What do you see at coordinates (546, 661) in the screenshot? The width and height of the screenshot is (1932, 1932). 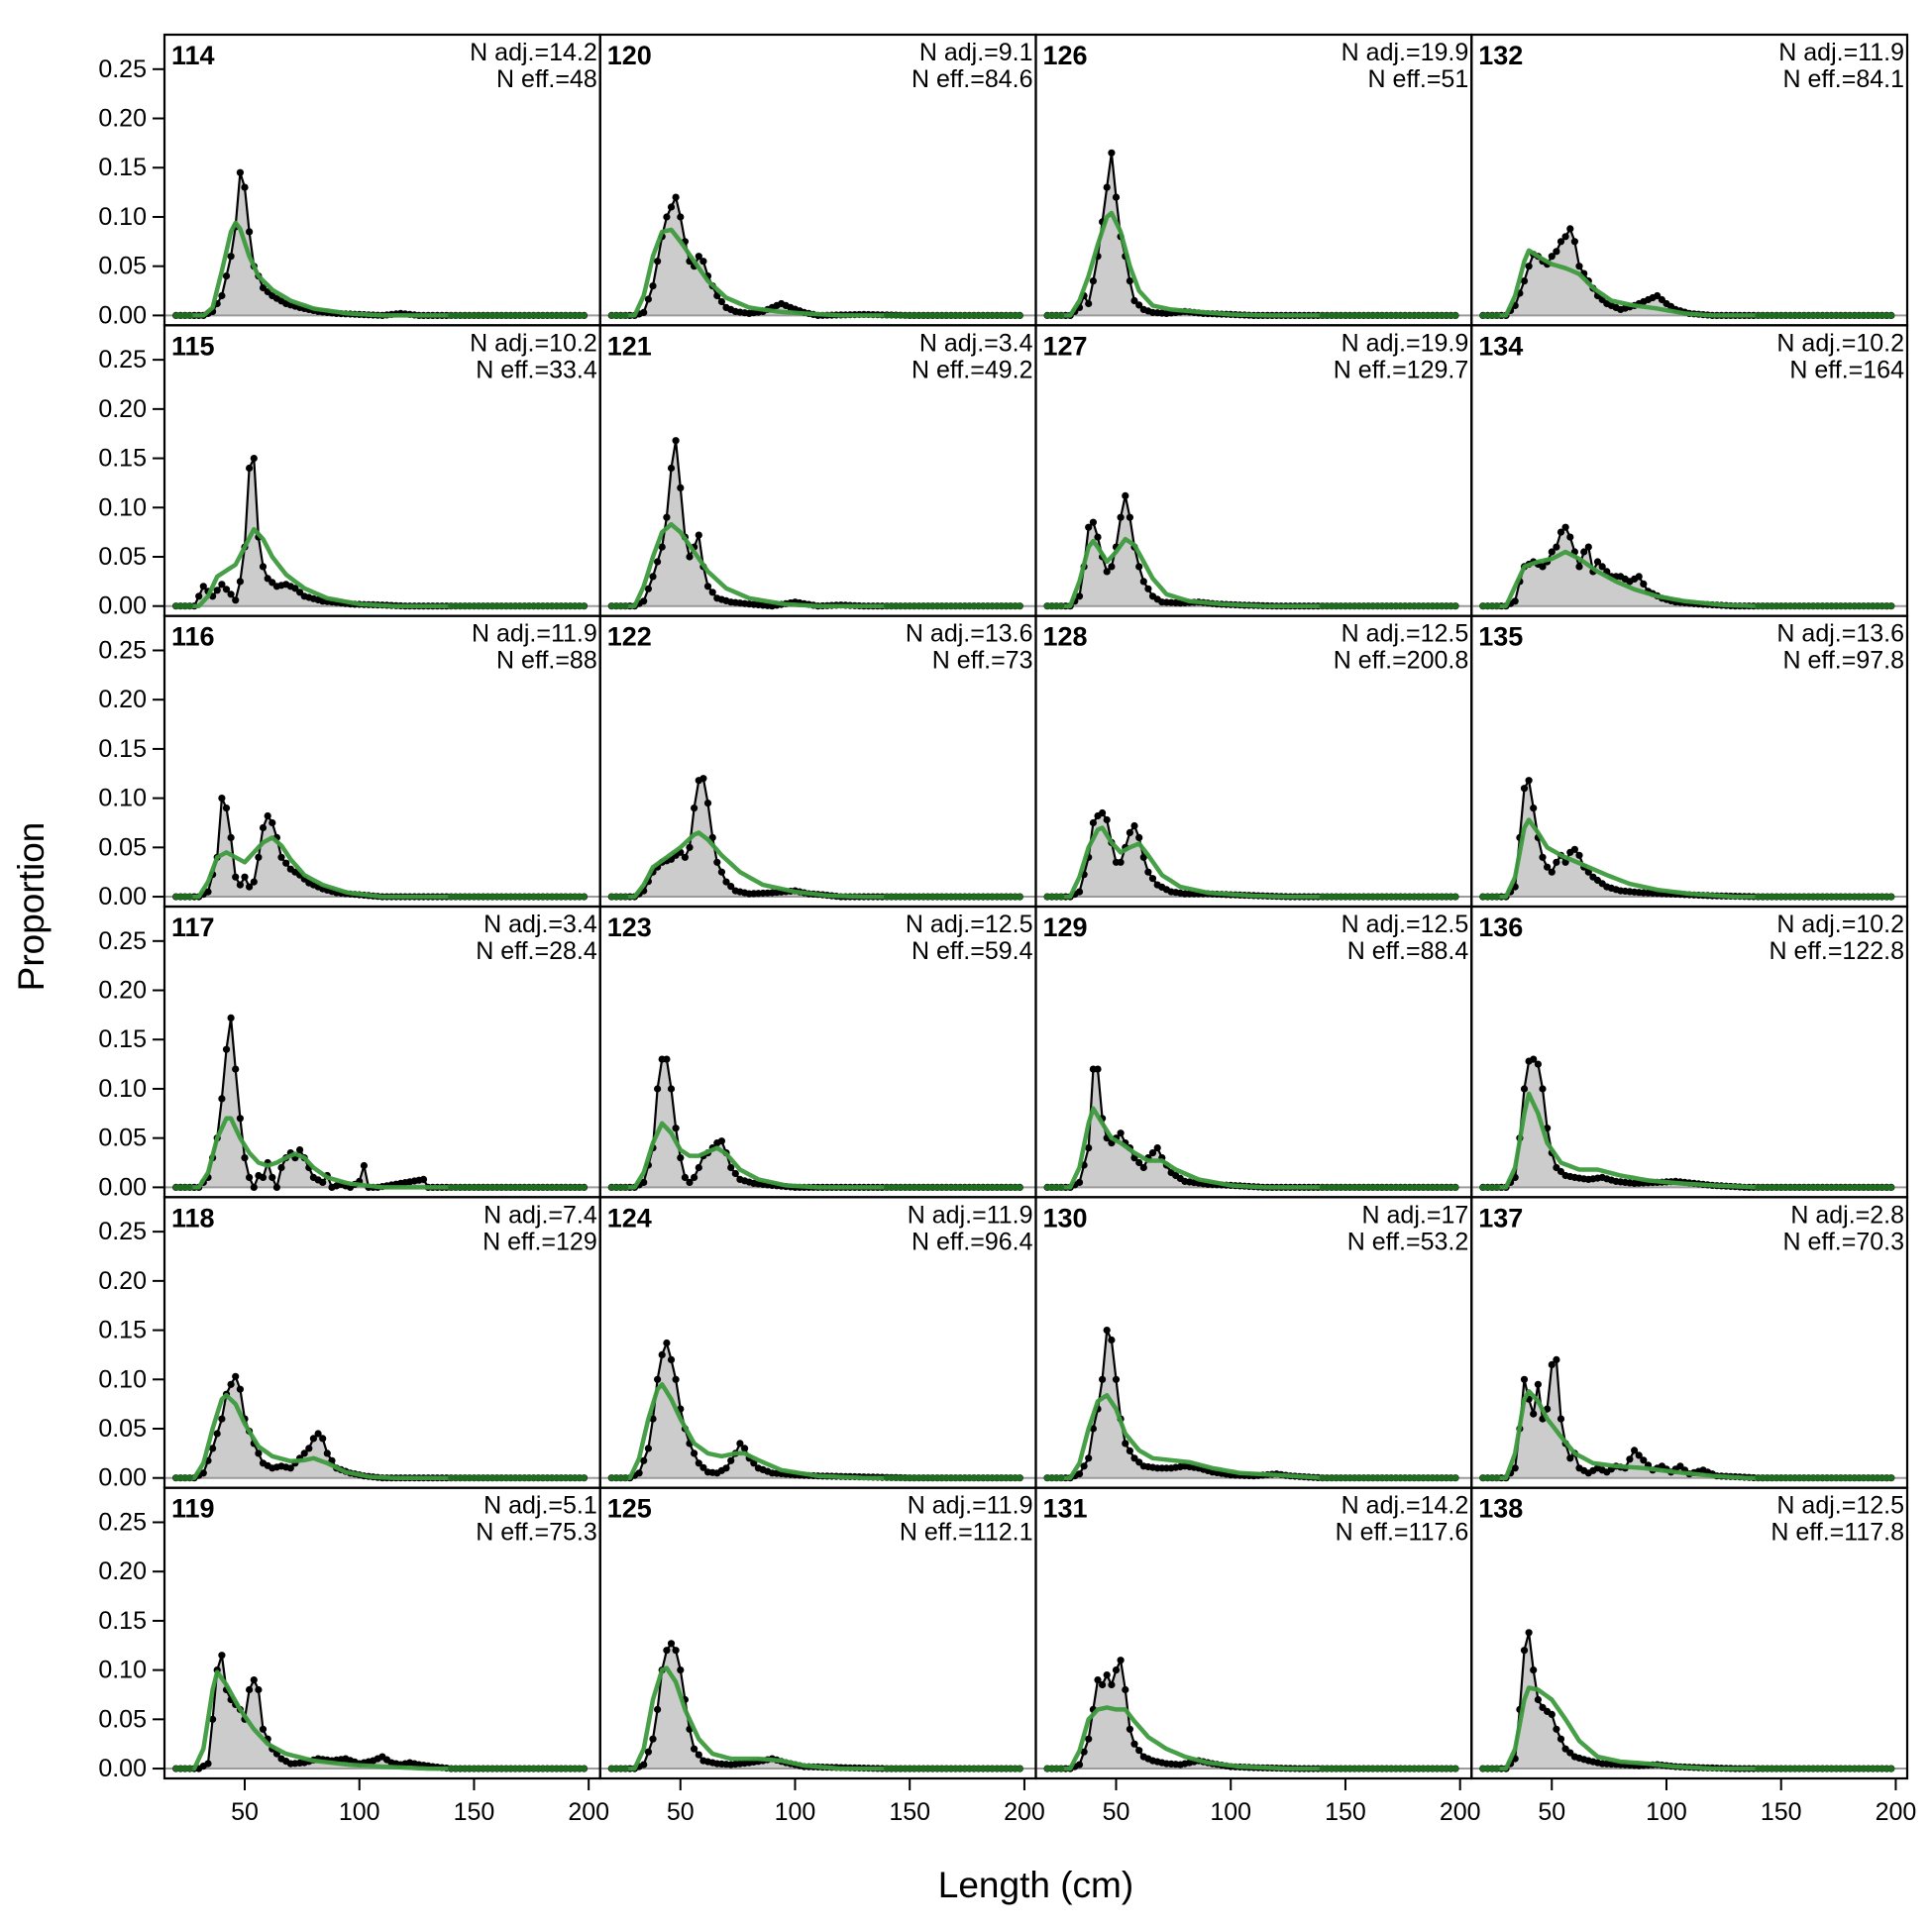 I see `n-eff-label: N eff.=88` at bounding box center [546, 661].